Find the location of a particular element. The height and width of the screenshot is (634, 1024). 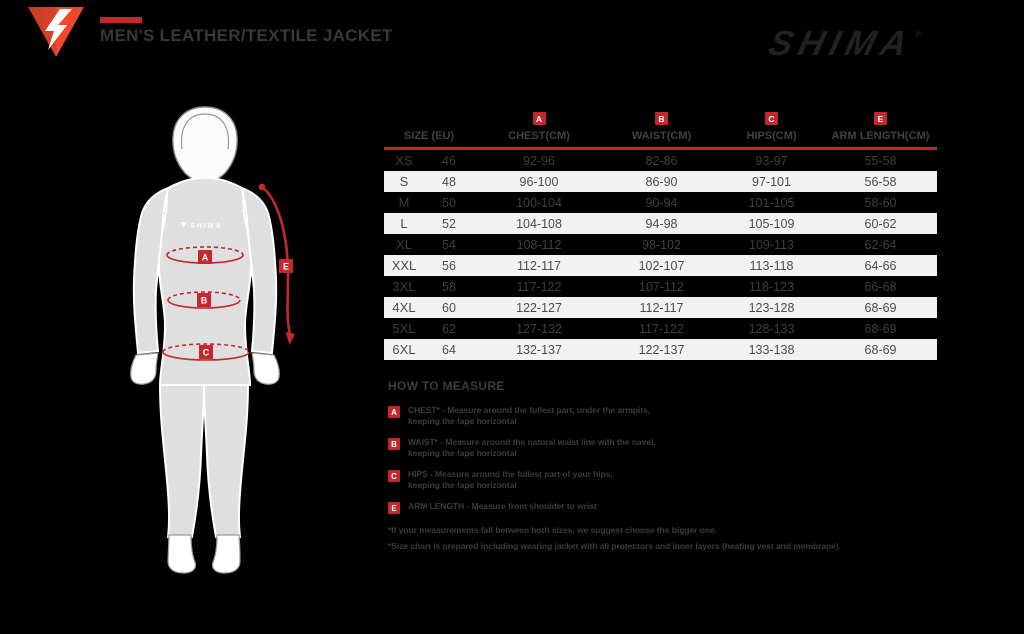

table-divider is located at coordinates (660, 148).